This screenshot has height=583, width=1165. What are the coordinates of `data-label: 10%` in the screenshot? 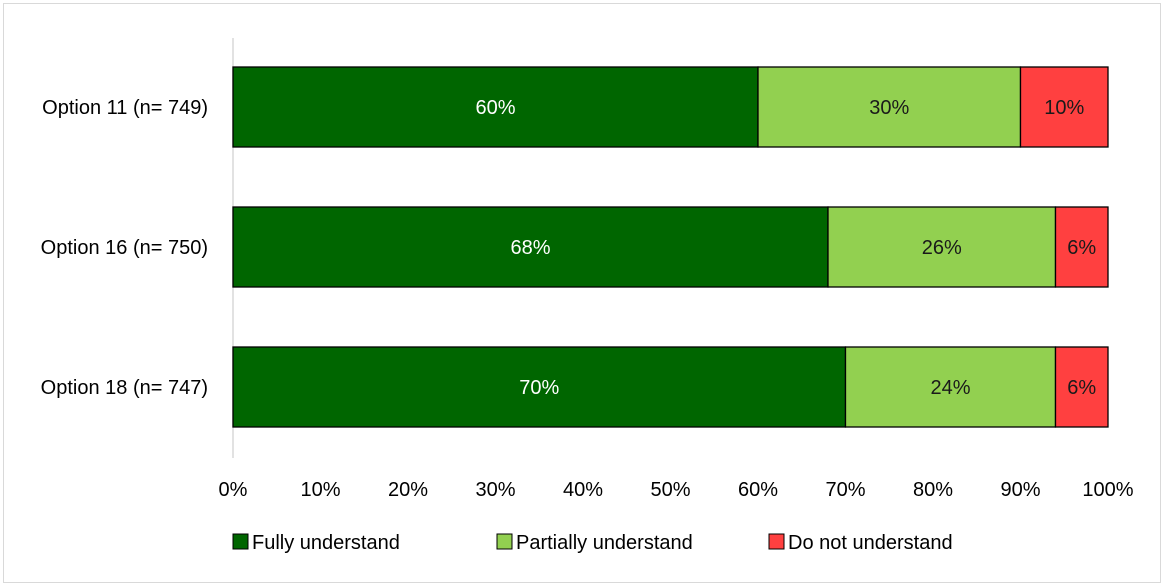 It's located at (1064, 108).